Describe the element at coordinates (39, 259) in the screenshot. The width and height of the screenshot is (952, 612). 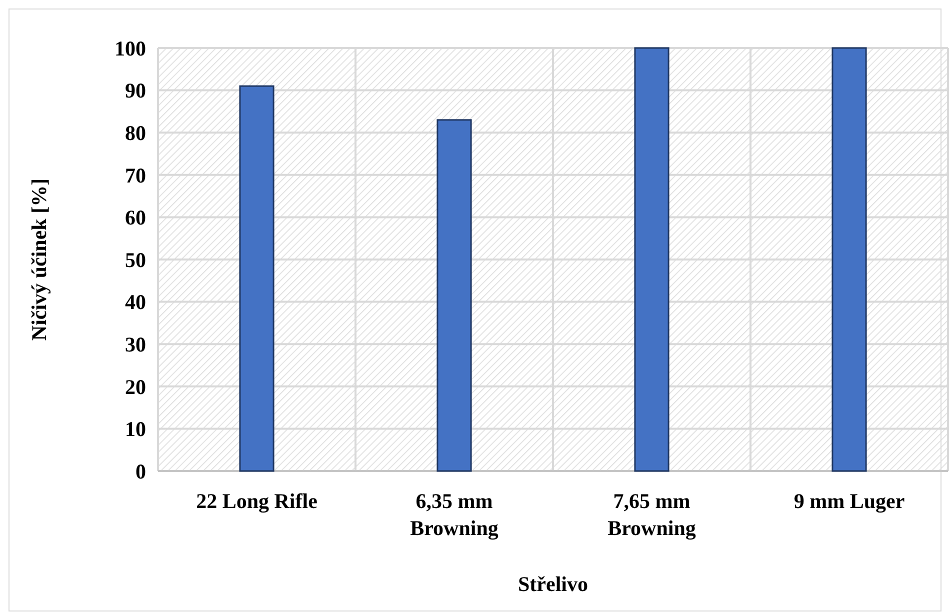
I see `y-axis-title: Ničivý účinek [%]` at that location.